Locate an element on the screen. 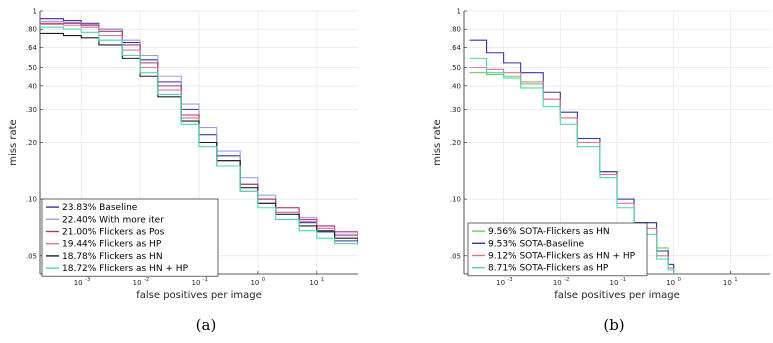 This screenshot has height=343, width=773. legend-entry: 9.53% SOTA-Baseline is located at coordinates (536, 244).